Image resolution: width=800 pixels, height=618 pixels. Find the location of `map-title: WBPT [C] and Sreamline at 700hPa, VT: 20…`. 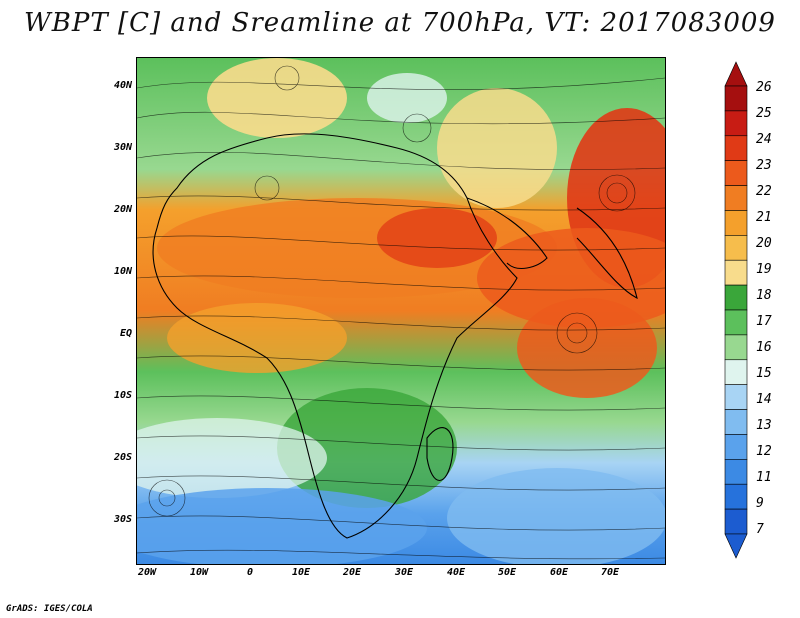

map-title: WBPT [C] and Sreamline at 700hPa, VT: 20… is located at coordinates (400, 23).